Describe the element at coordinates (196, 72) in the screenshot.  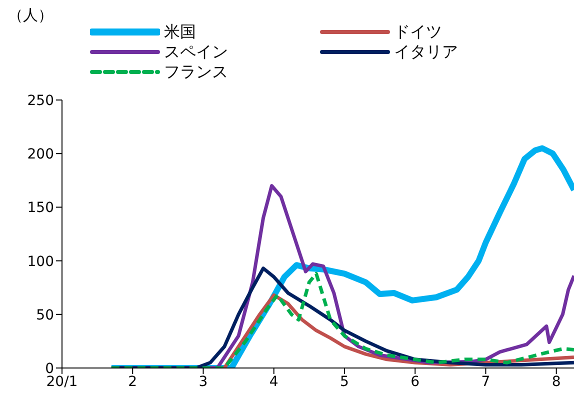
I see `legend-label: フランス` at that location.